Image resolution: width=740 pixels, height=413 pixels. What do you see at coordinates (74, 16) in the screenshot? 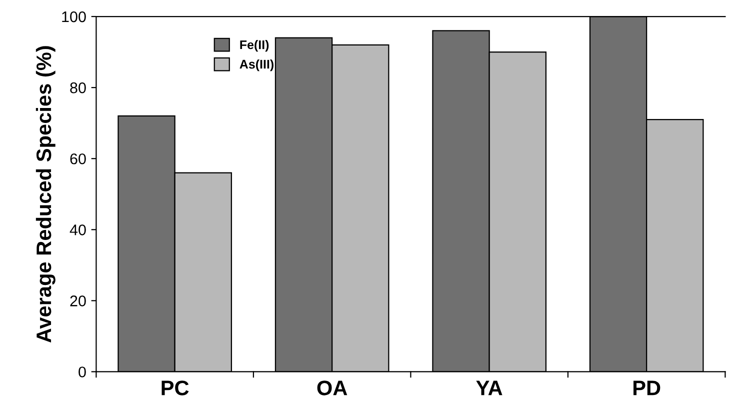
I see `y-tick-label: 100` at bounding box center [74, 16].